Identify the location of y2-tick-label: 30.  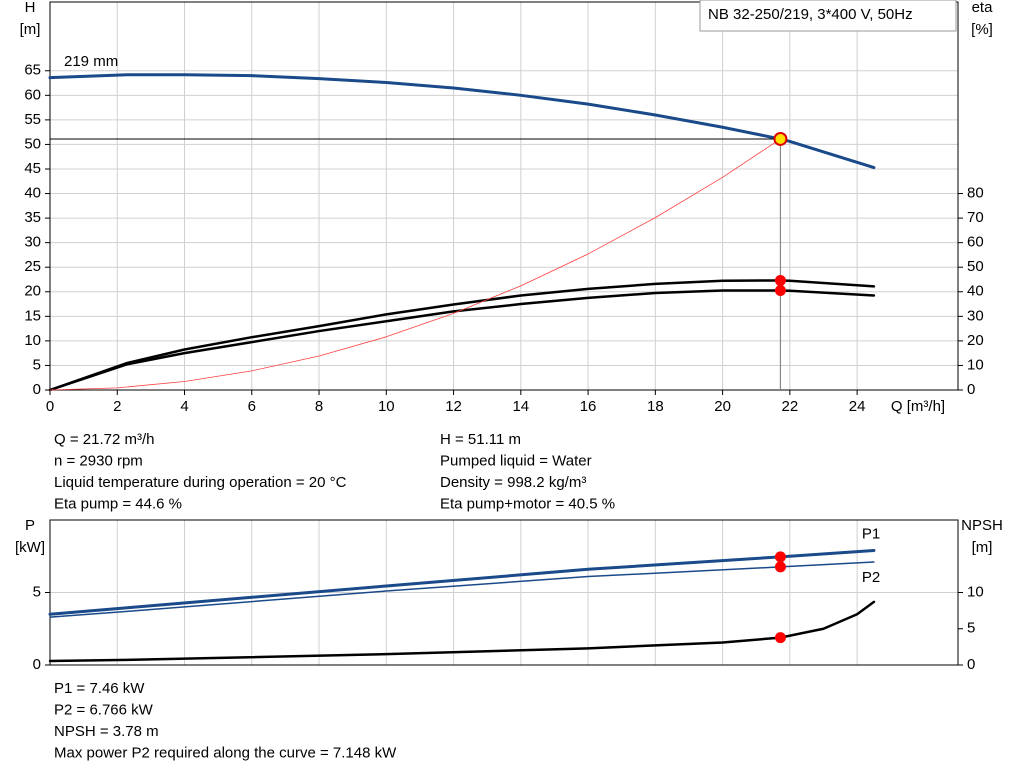
(975, 315).